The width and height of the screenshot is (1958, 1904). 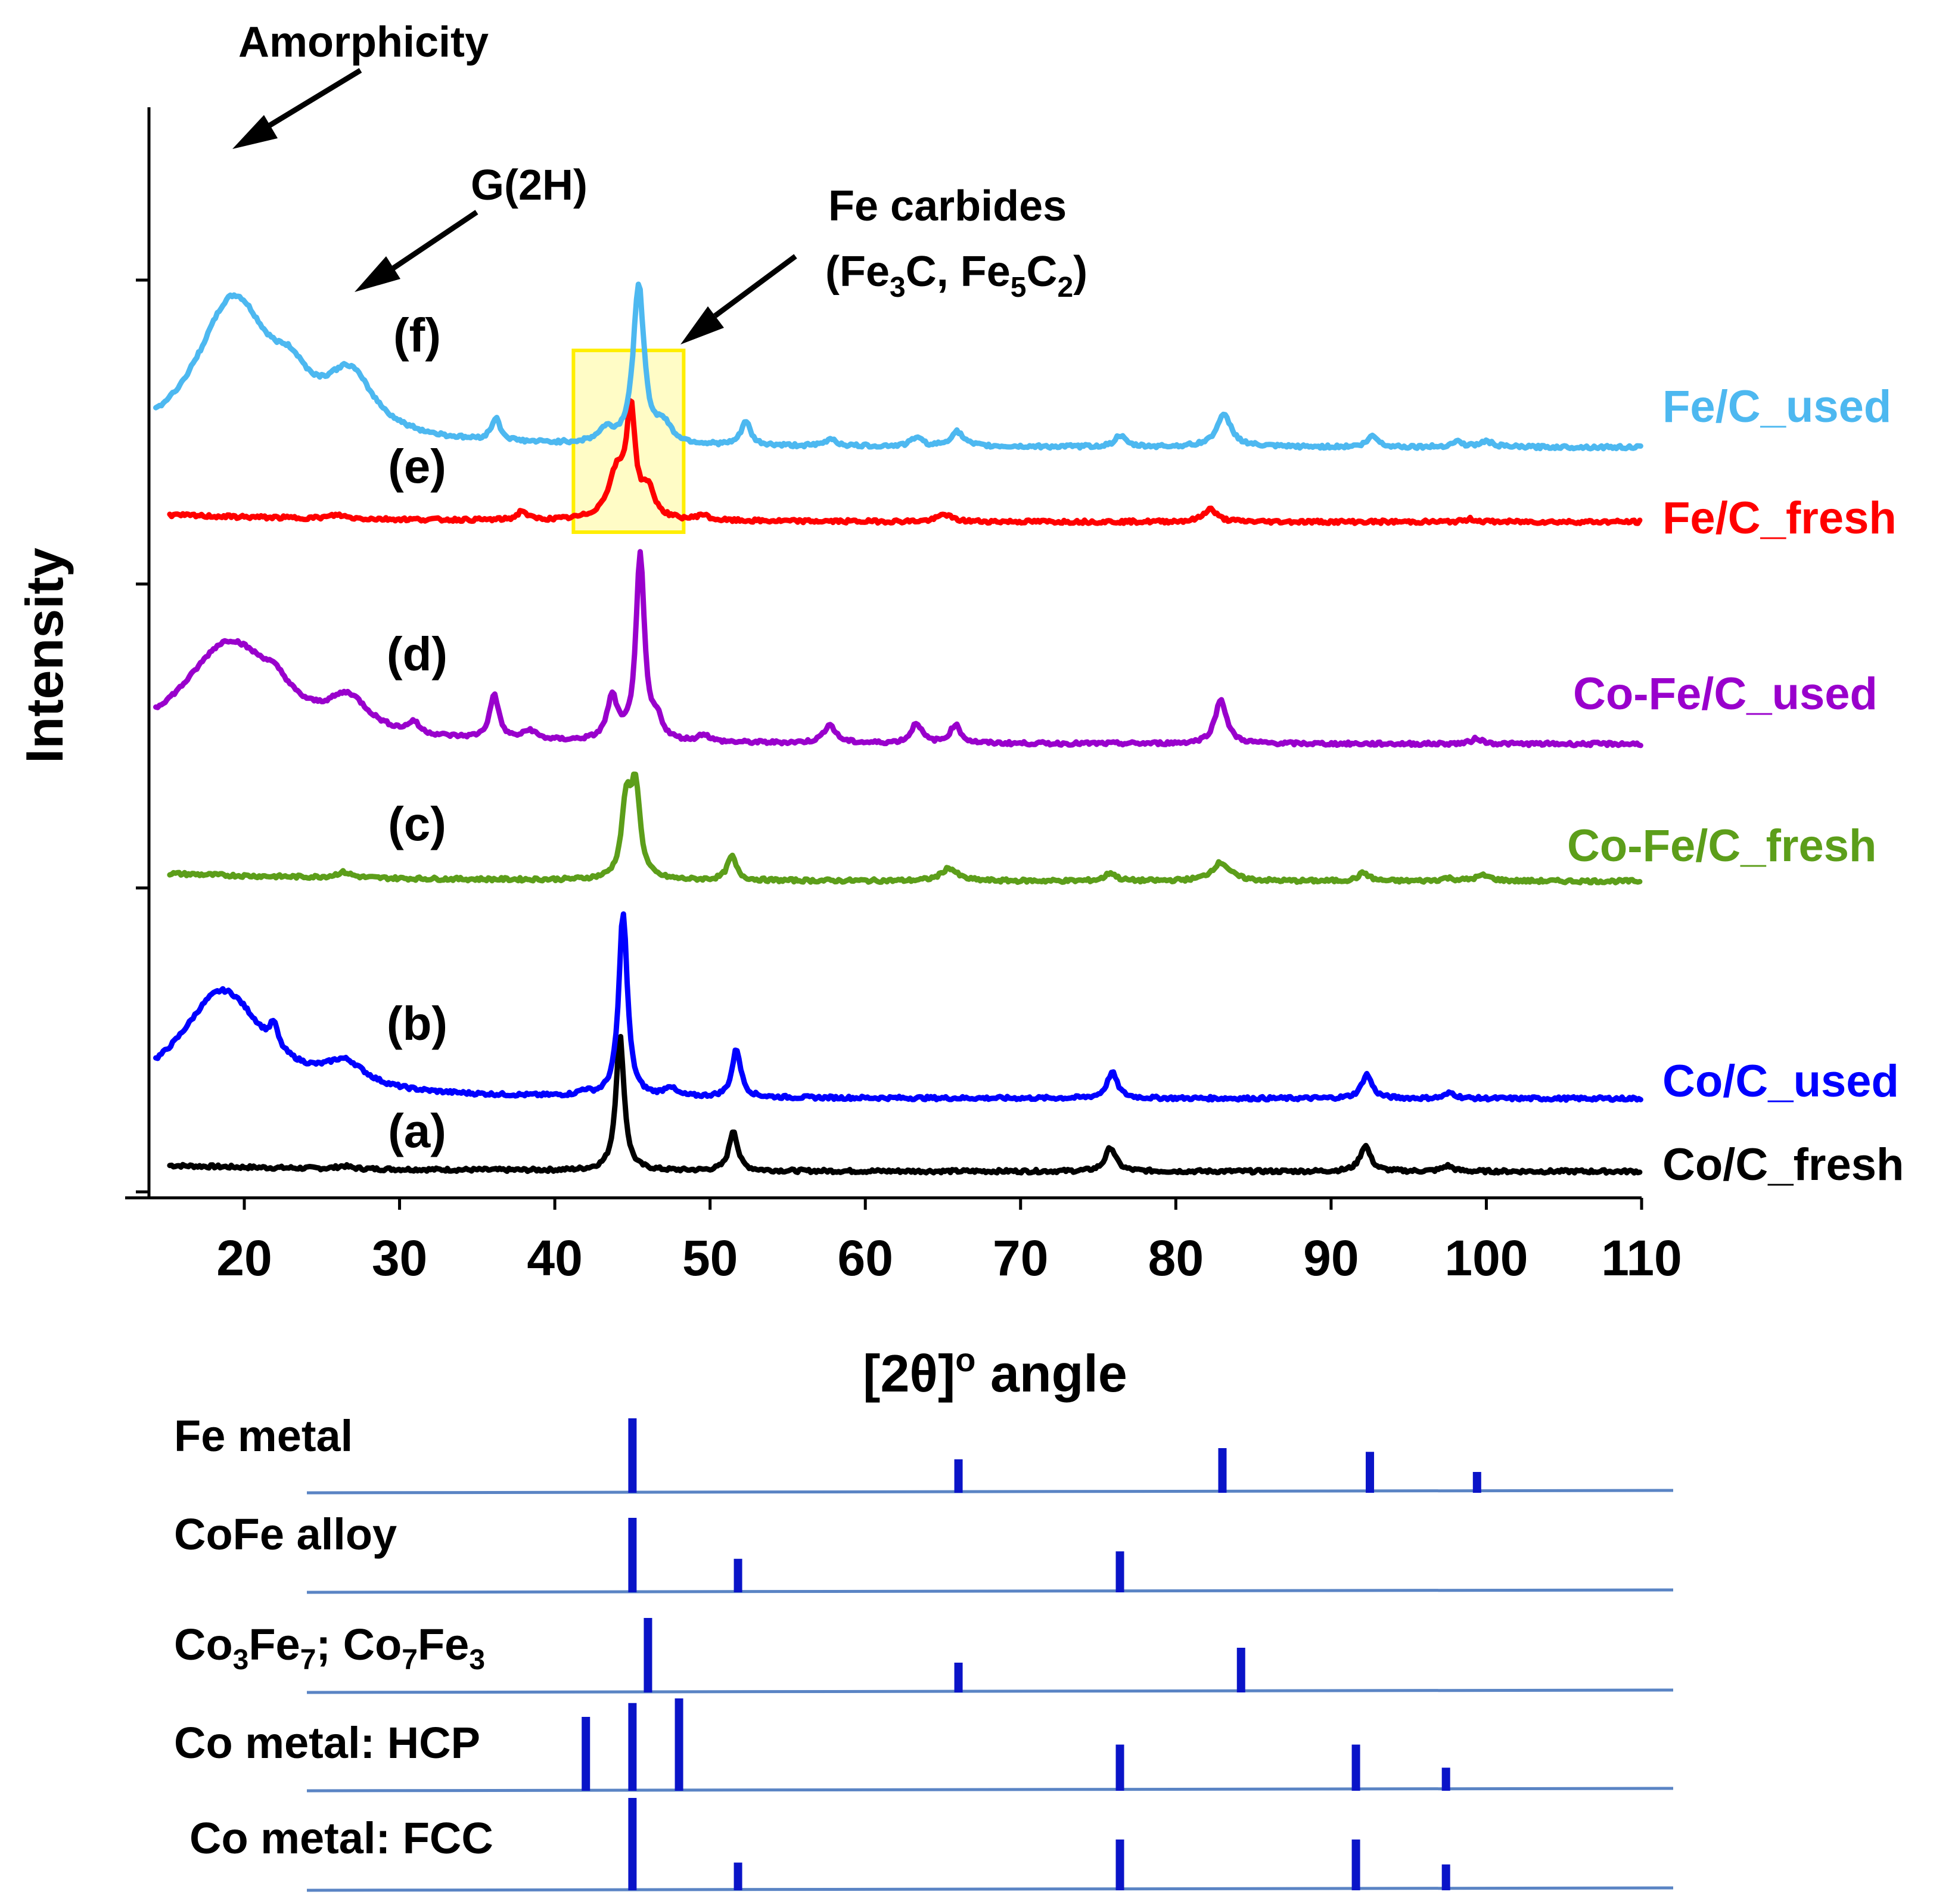 I want to click on series-tag: (d), so click(x=417, y=654).